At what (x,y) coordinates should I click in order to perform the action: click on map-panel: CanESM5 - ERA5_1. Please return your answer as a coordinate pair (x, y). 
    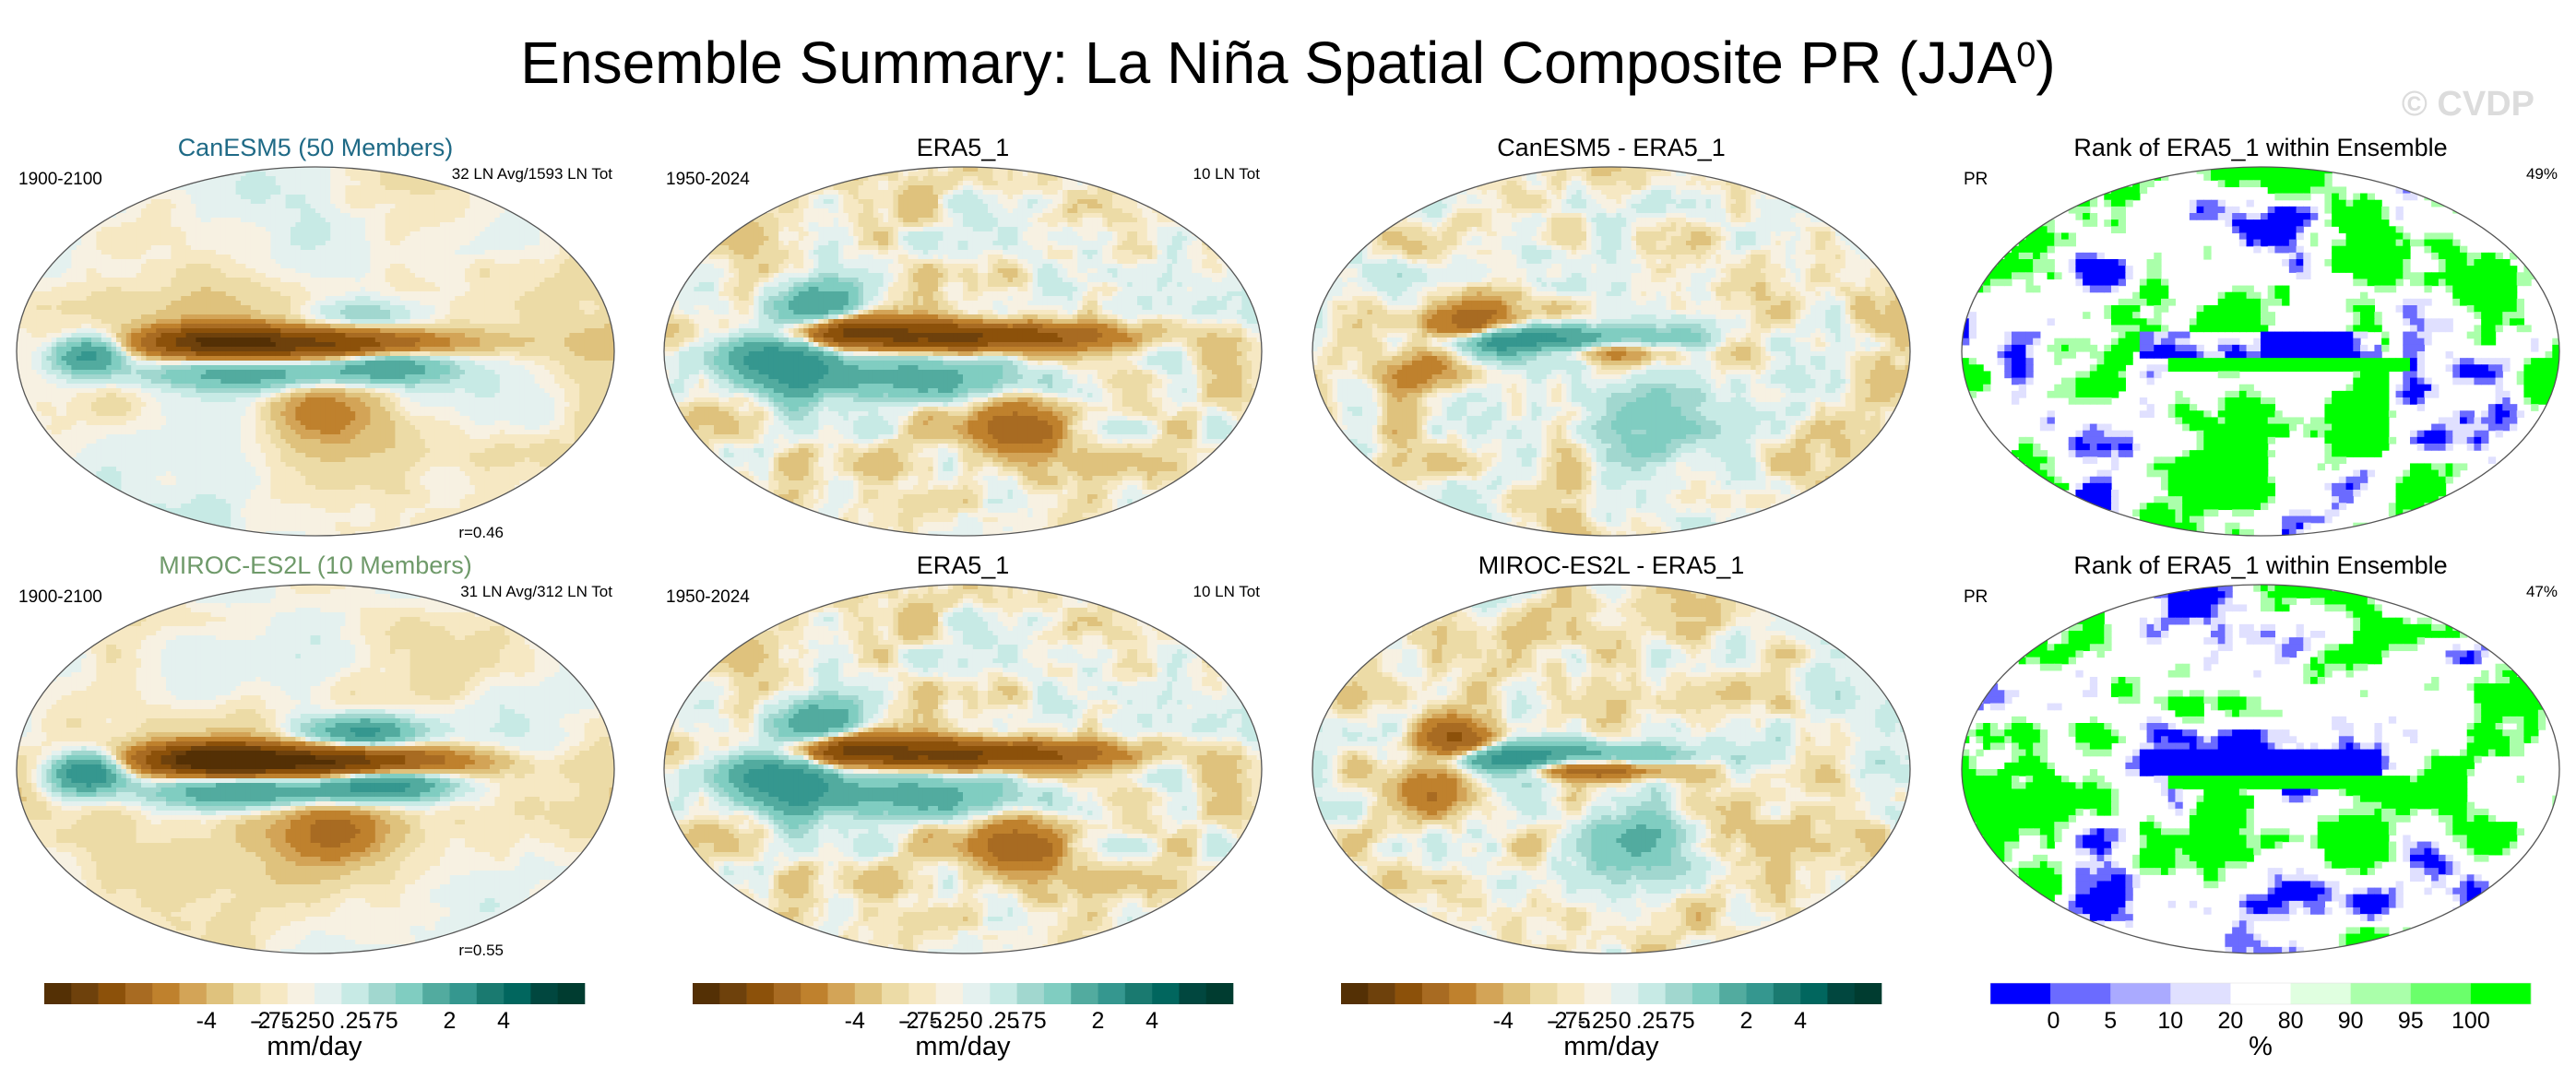
    Looking at the image, I should click on (1611, 335).